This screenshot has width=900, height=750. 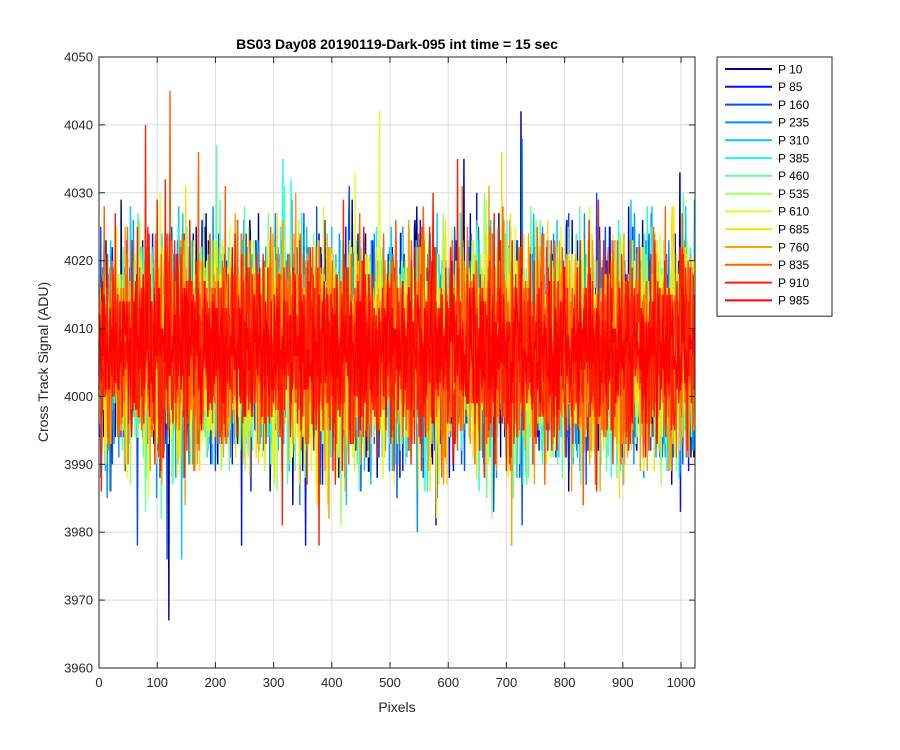 I want to click on y-tick-label: 4000, so click(x=78, y=396).